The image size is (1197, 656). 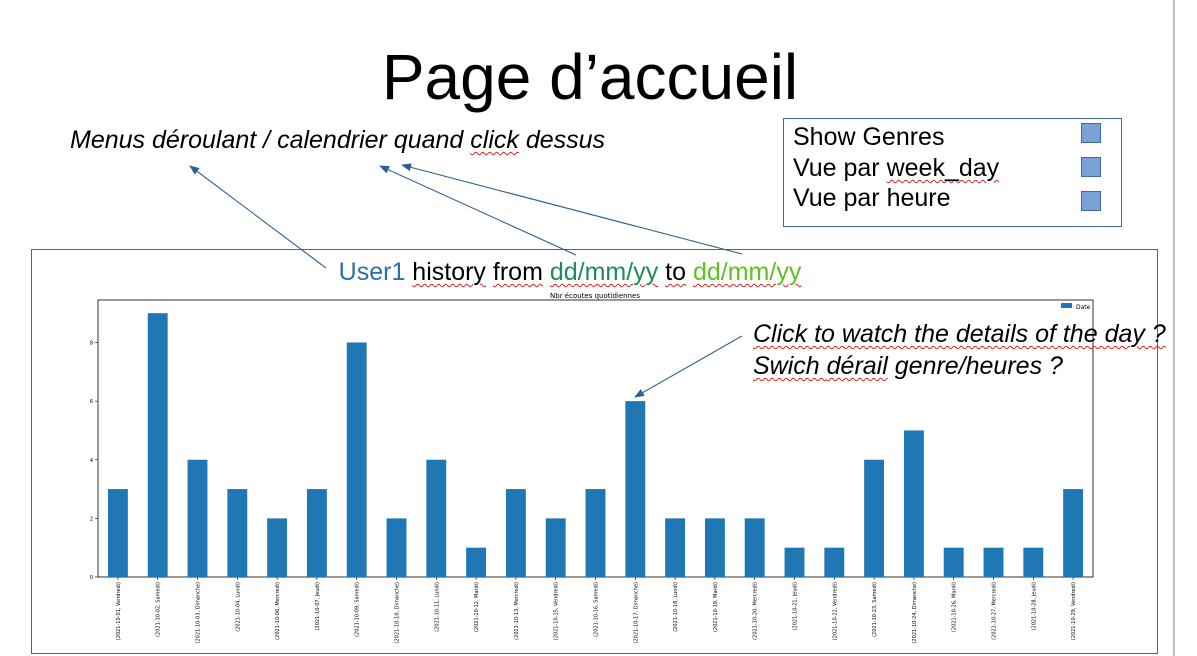 What do you see at coordinates (562, 140) in the screenshot?
I see `menus-annotation-suffix: dessus` at bounding box center [562, 140].